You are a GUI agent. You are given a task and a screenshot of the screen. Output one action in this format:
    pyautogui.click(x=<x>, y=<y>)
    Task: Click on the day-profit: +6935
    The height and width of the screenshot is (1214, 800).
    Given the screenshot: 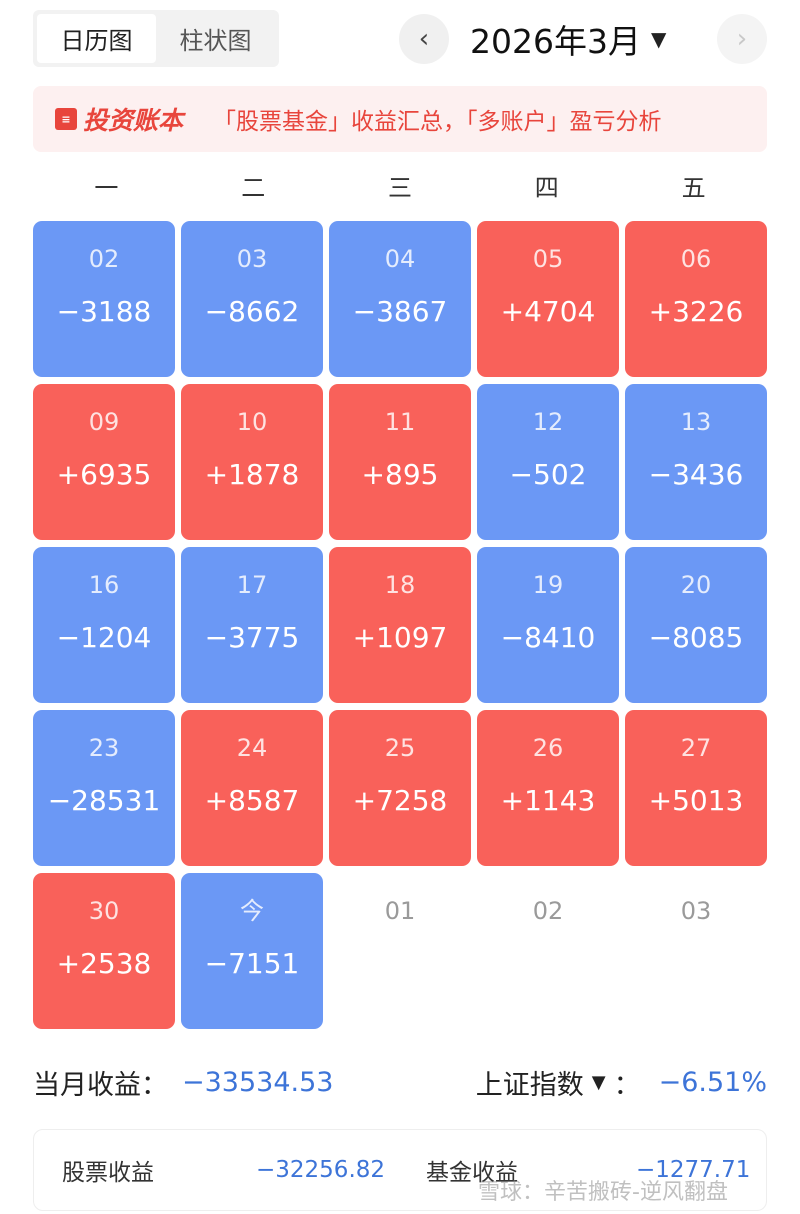 What is the action you would take?
    pyautogui.click(x=104, y=474)
    